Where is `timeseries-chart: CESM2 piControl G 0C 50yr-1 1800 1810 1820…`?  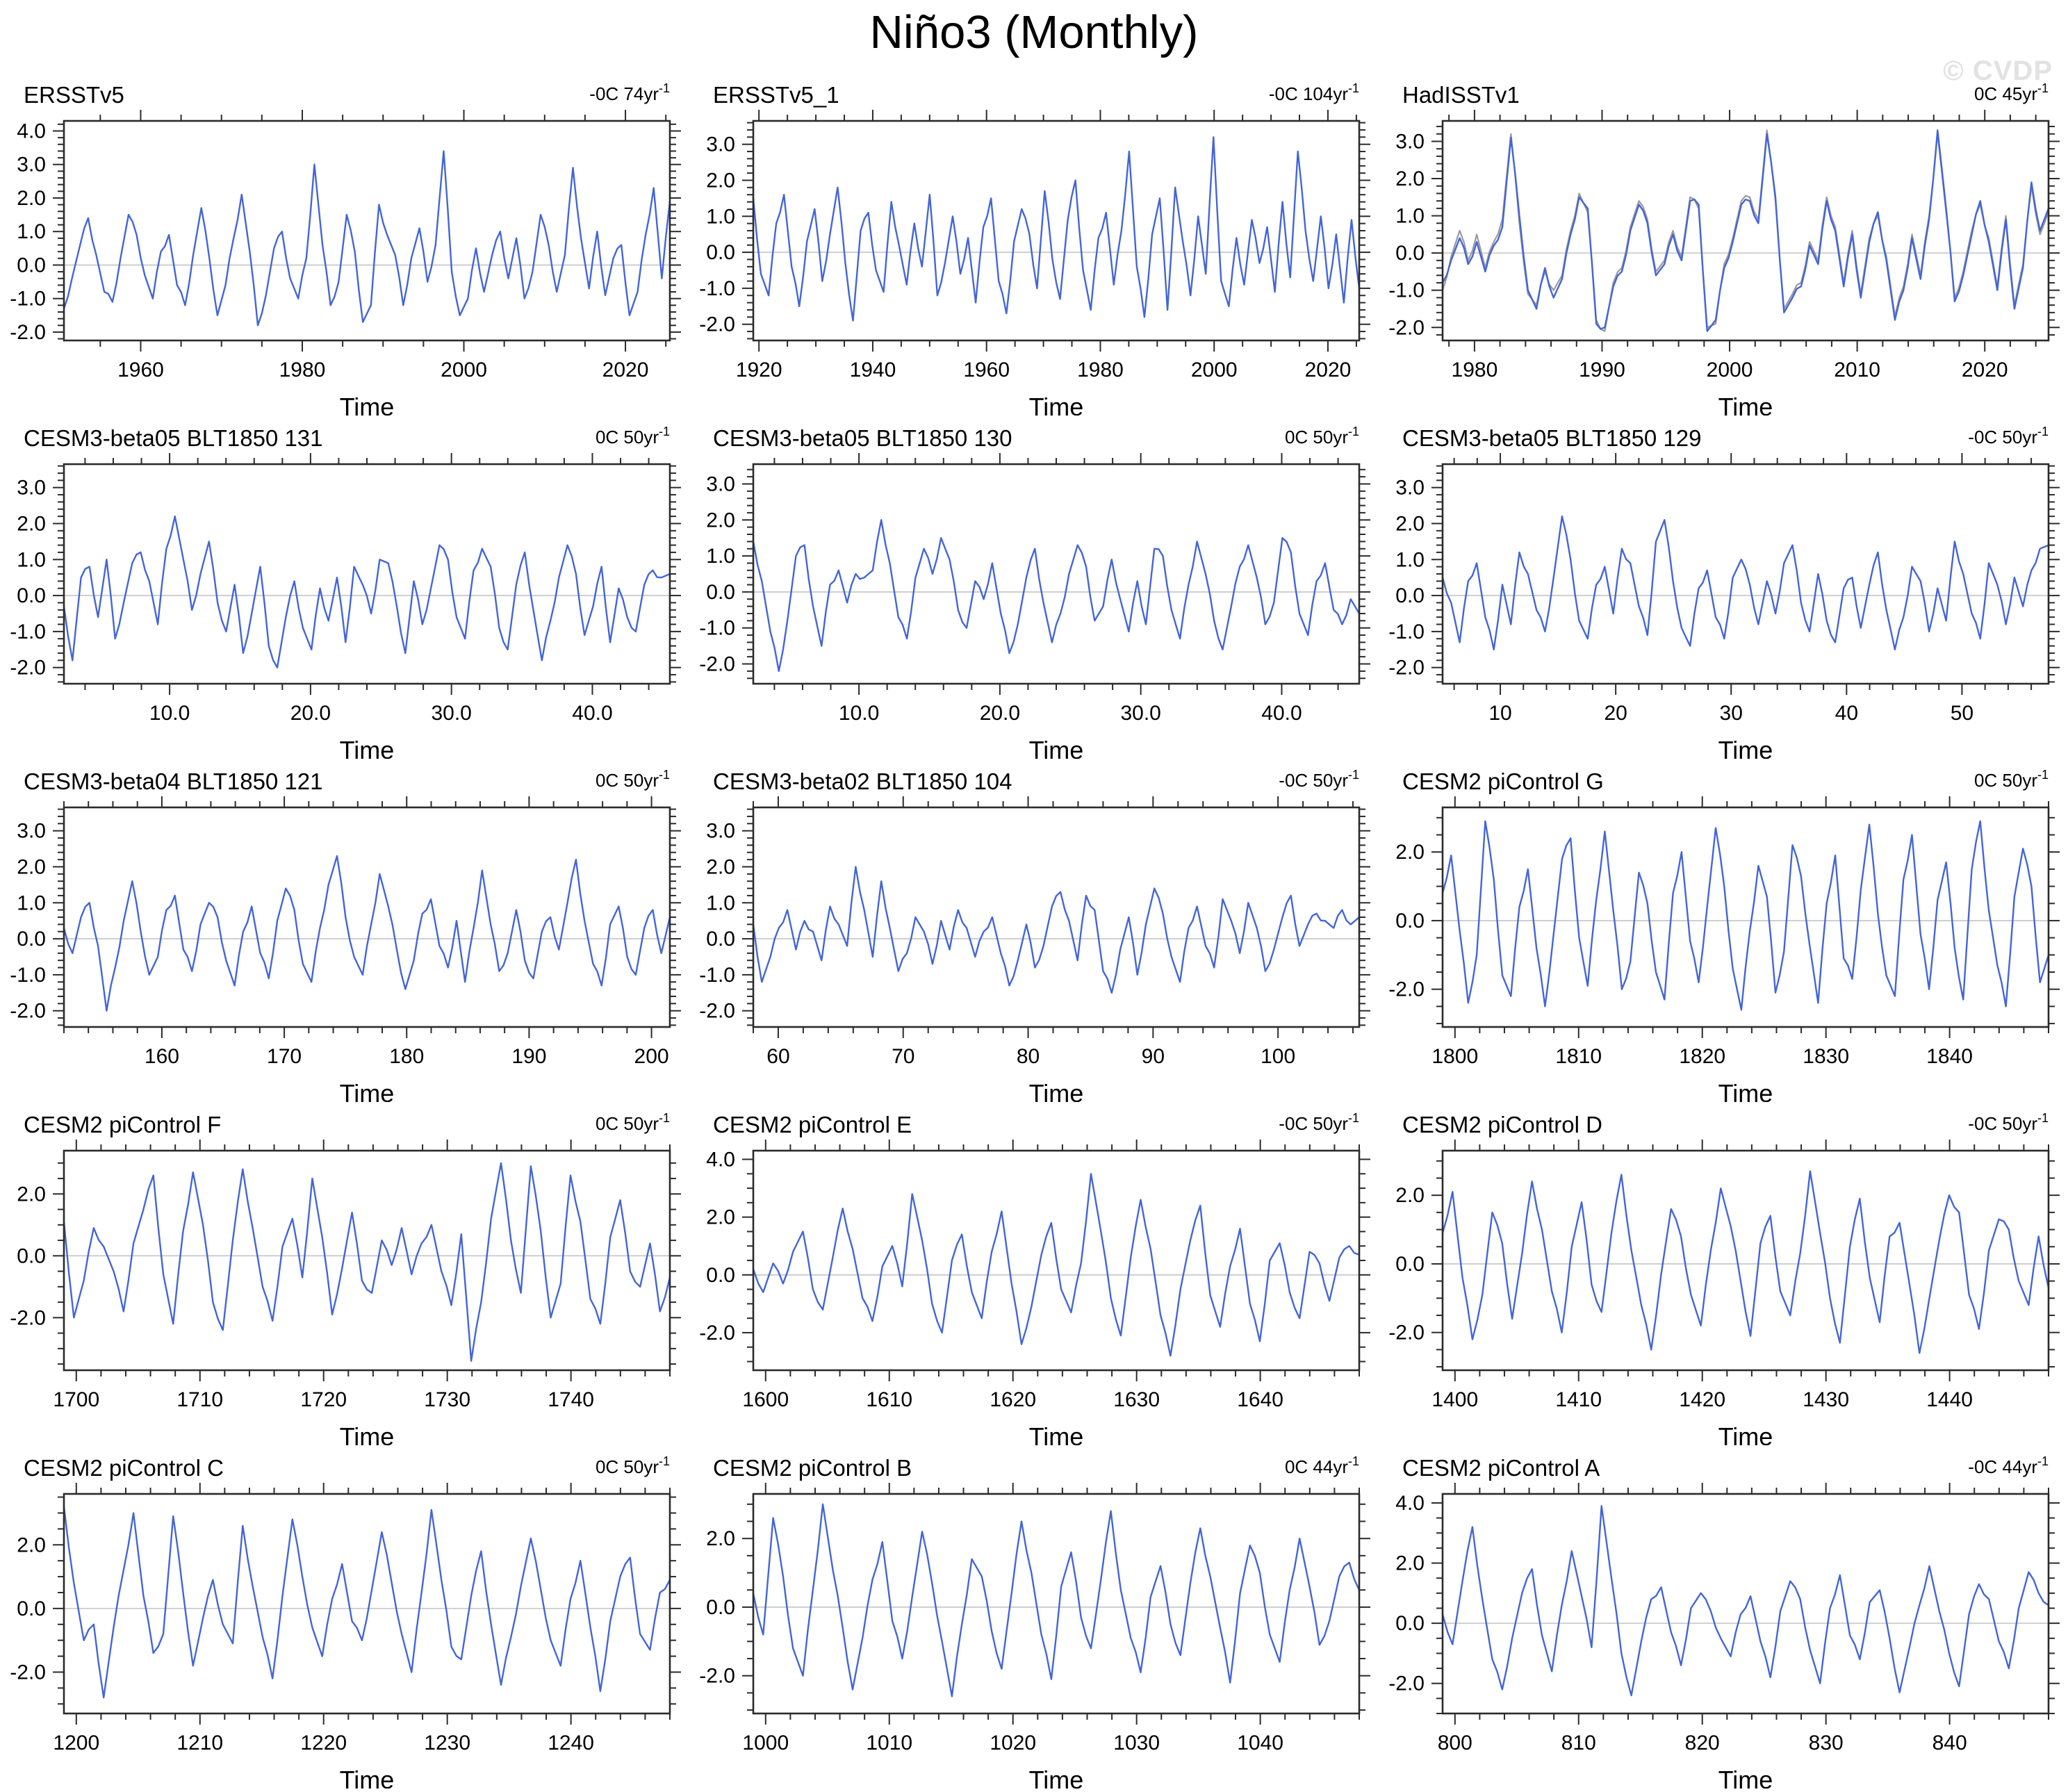 timeseries-chart: CESM2 piControl G 0C 50yr-1 1800 1810 1820… is located at coordinates (1724, 938).